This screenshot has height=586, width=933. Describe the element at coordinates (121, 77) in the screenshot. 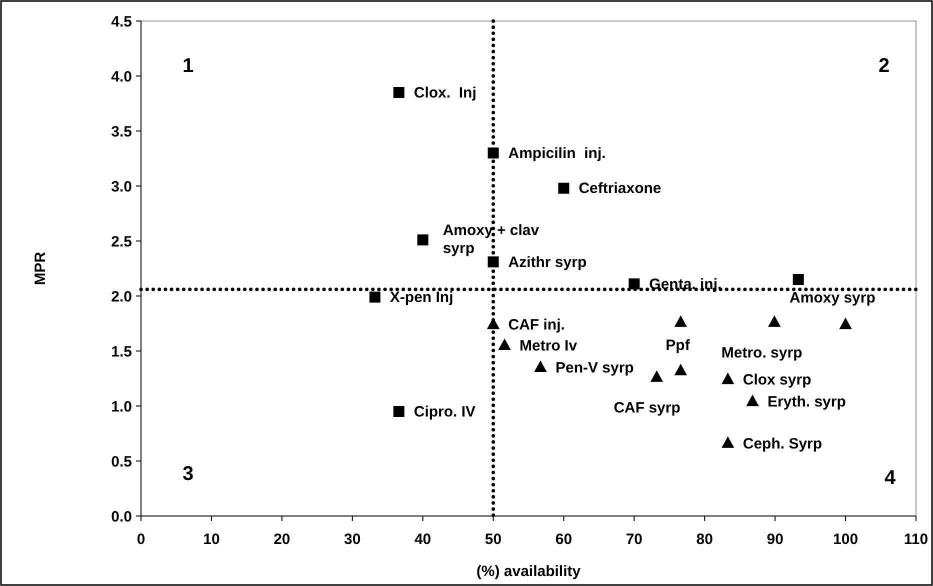

I see `y-tick-label: 4.0` at that location.